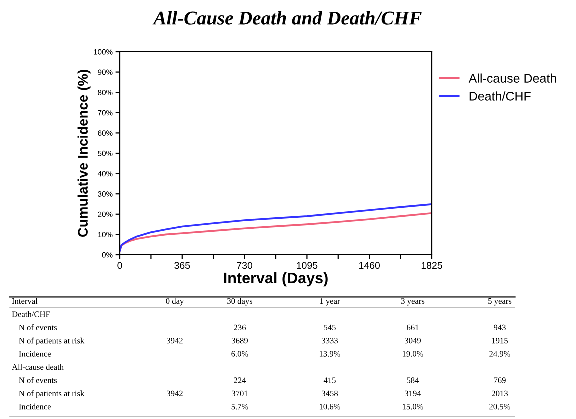 The image size is (576, 419). What do you see at coordinates (413, 354) in the screenshot?
I see `text: 19.0%` at bounding box center [413, 354].